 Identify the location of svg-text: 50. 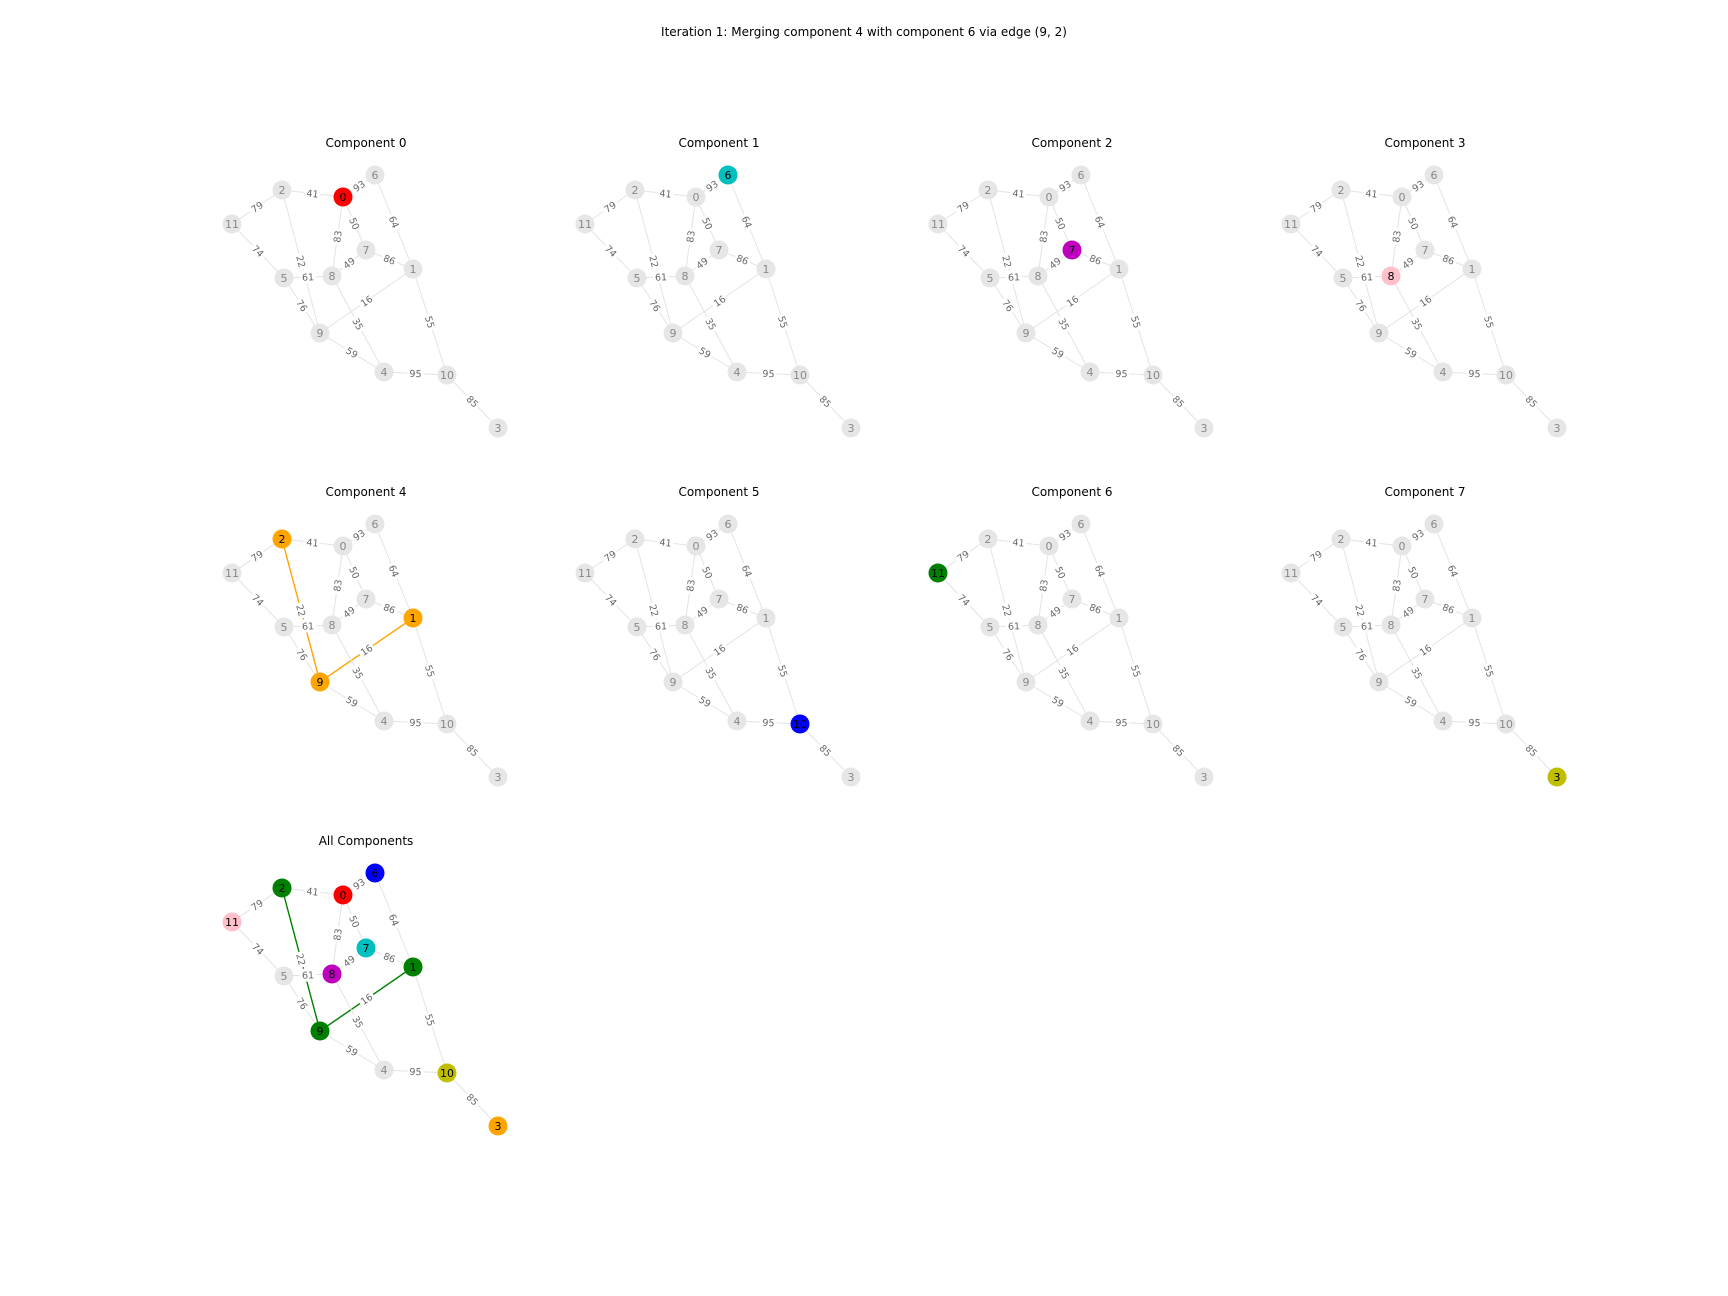
(1059, 572).